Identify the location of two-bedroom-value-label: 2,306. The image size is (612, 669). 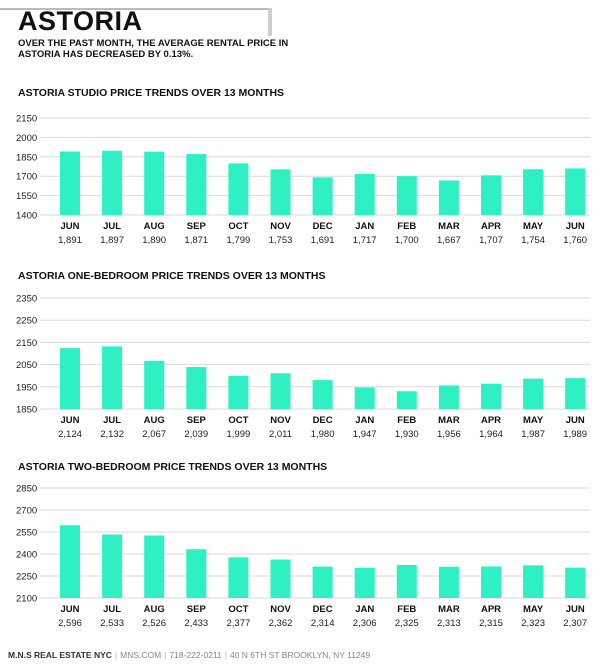
(365, 623).